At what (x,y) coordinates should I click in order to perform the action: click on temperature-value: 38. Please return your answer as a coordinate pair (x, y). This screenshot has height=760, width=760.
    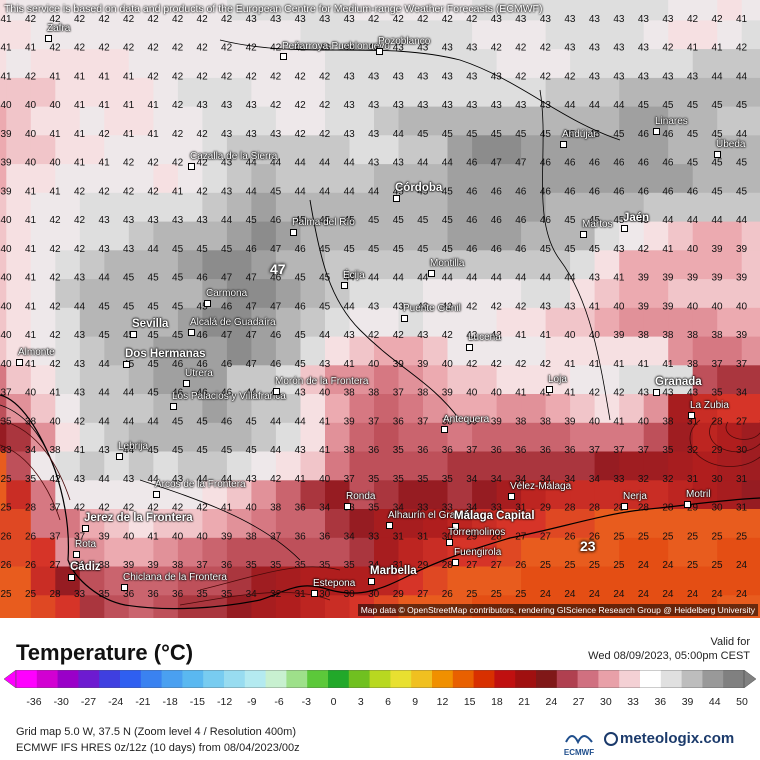
    Looking at the image, I should click on (668, 421).